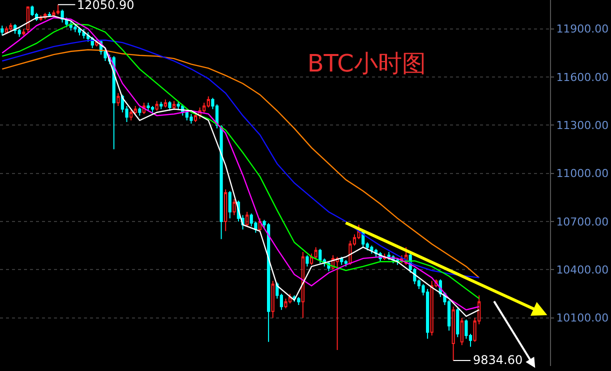 The height and width of the screenshot is (371, 611). I want to click on y-tick-label: 11900.00, so click(582, 29).